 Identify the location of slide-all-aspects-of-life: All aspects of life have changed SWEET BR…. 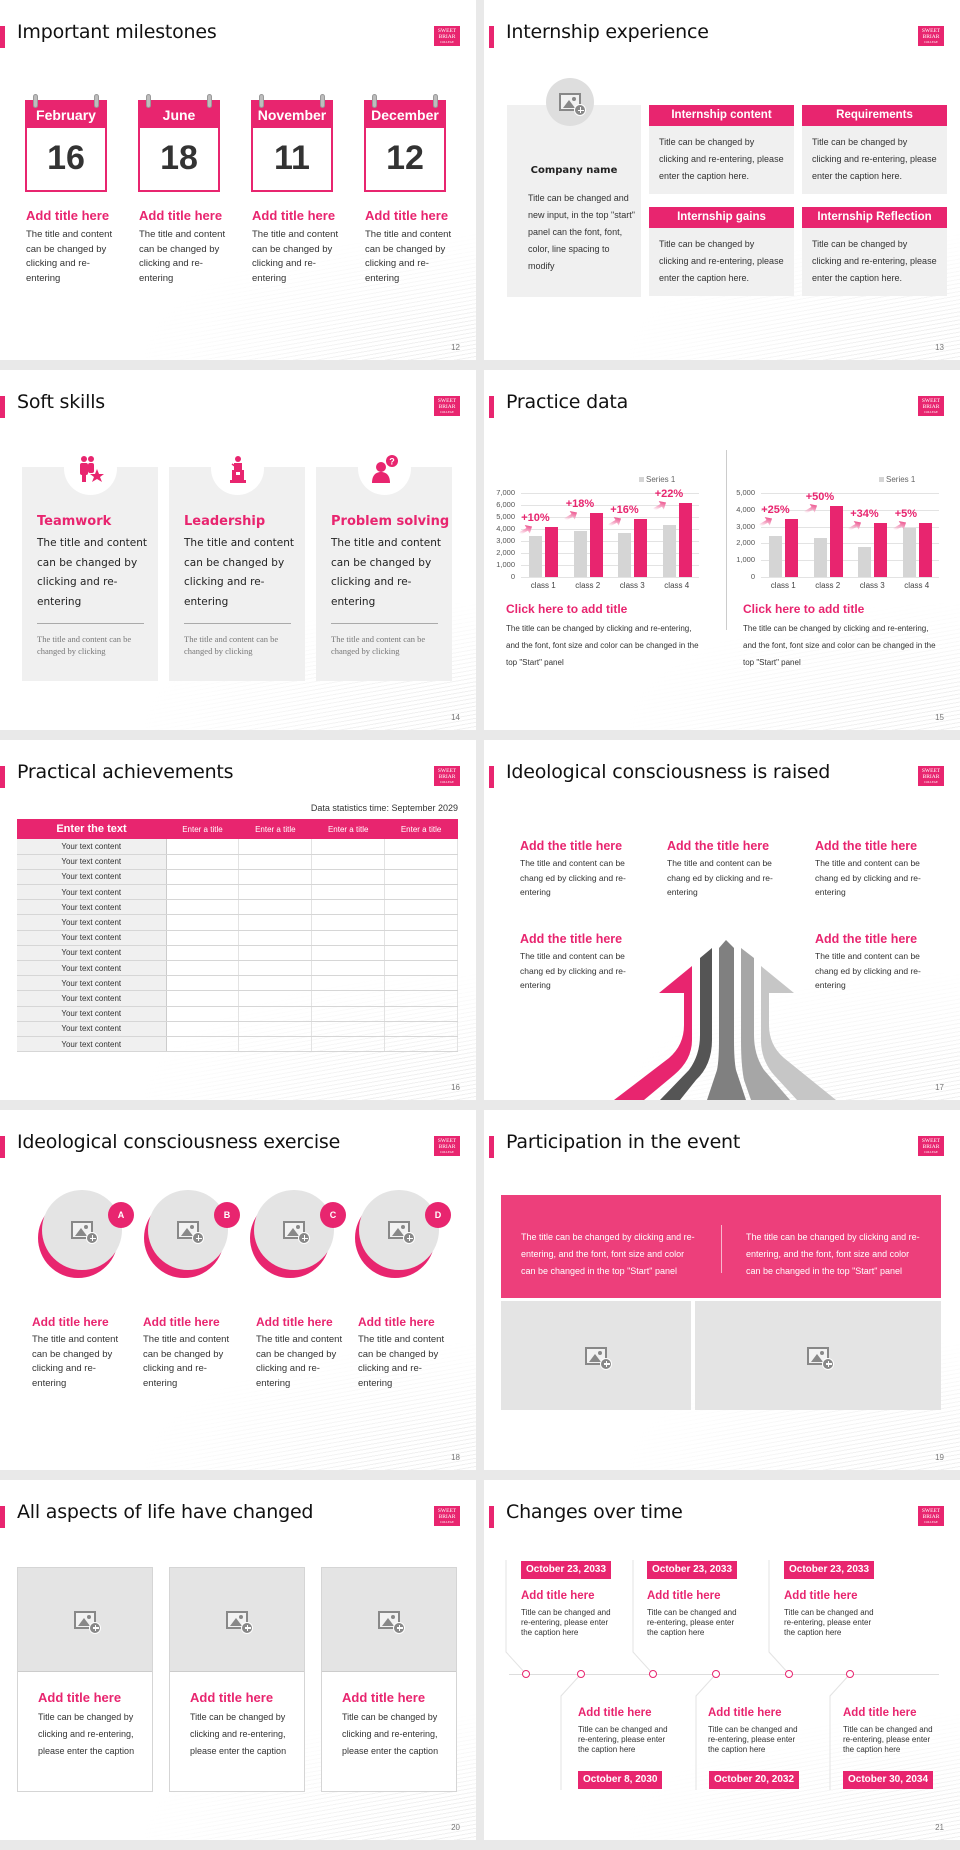
(238, 1660).